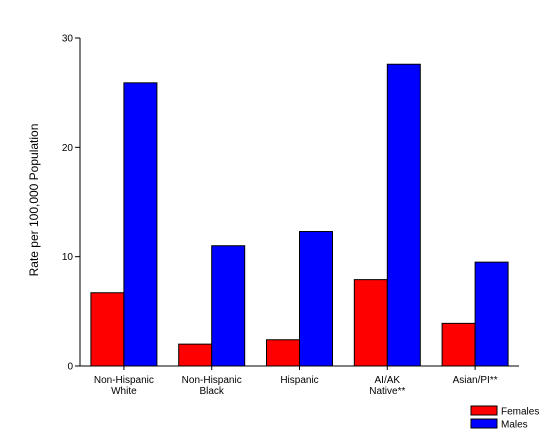 Image resolution: width=555 pixels, height=432 pixels. What do you see at coordinates (484, 410) in the screenshot?
I see `legend-swatch-females` at bounding box center [484, 410].